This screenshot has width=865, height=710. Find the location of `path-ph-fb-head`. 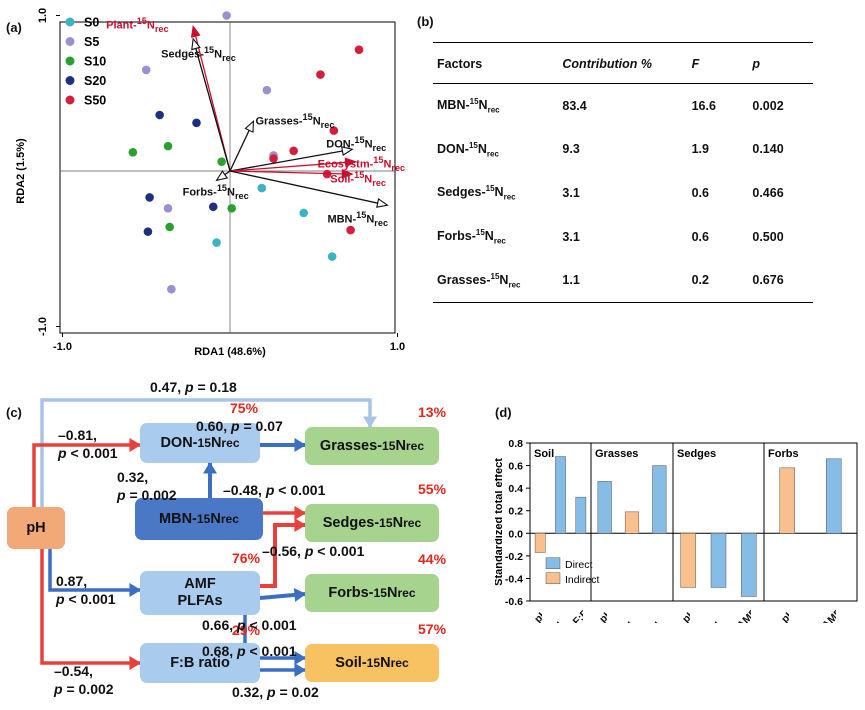

path-ph-fb-head is located at coordinates (135, 663).